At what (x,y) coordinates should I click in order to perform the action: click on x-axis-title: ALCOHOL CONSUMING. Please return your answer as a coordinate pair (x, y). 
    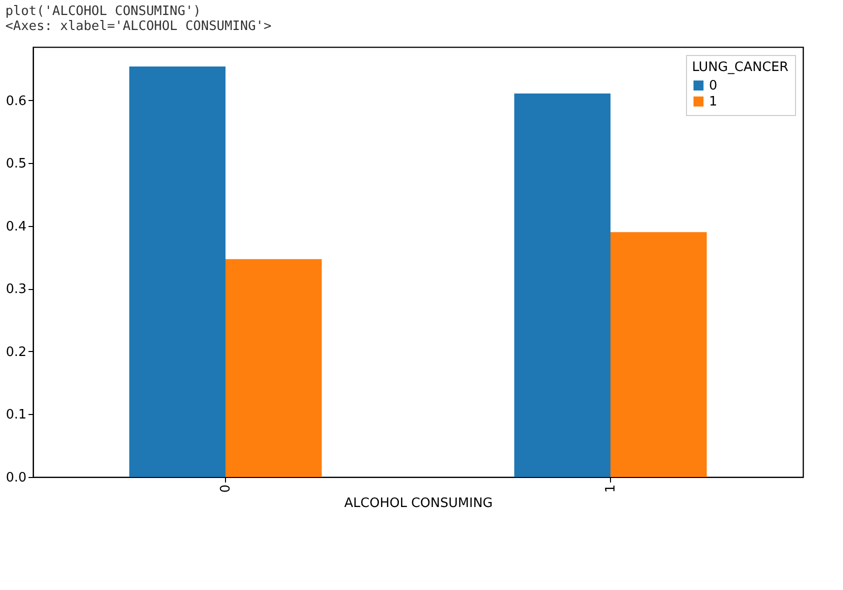
    Looking at the image, I should click on (418, 503).